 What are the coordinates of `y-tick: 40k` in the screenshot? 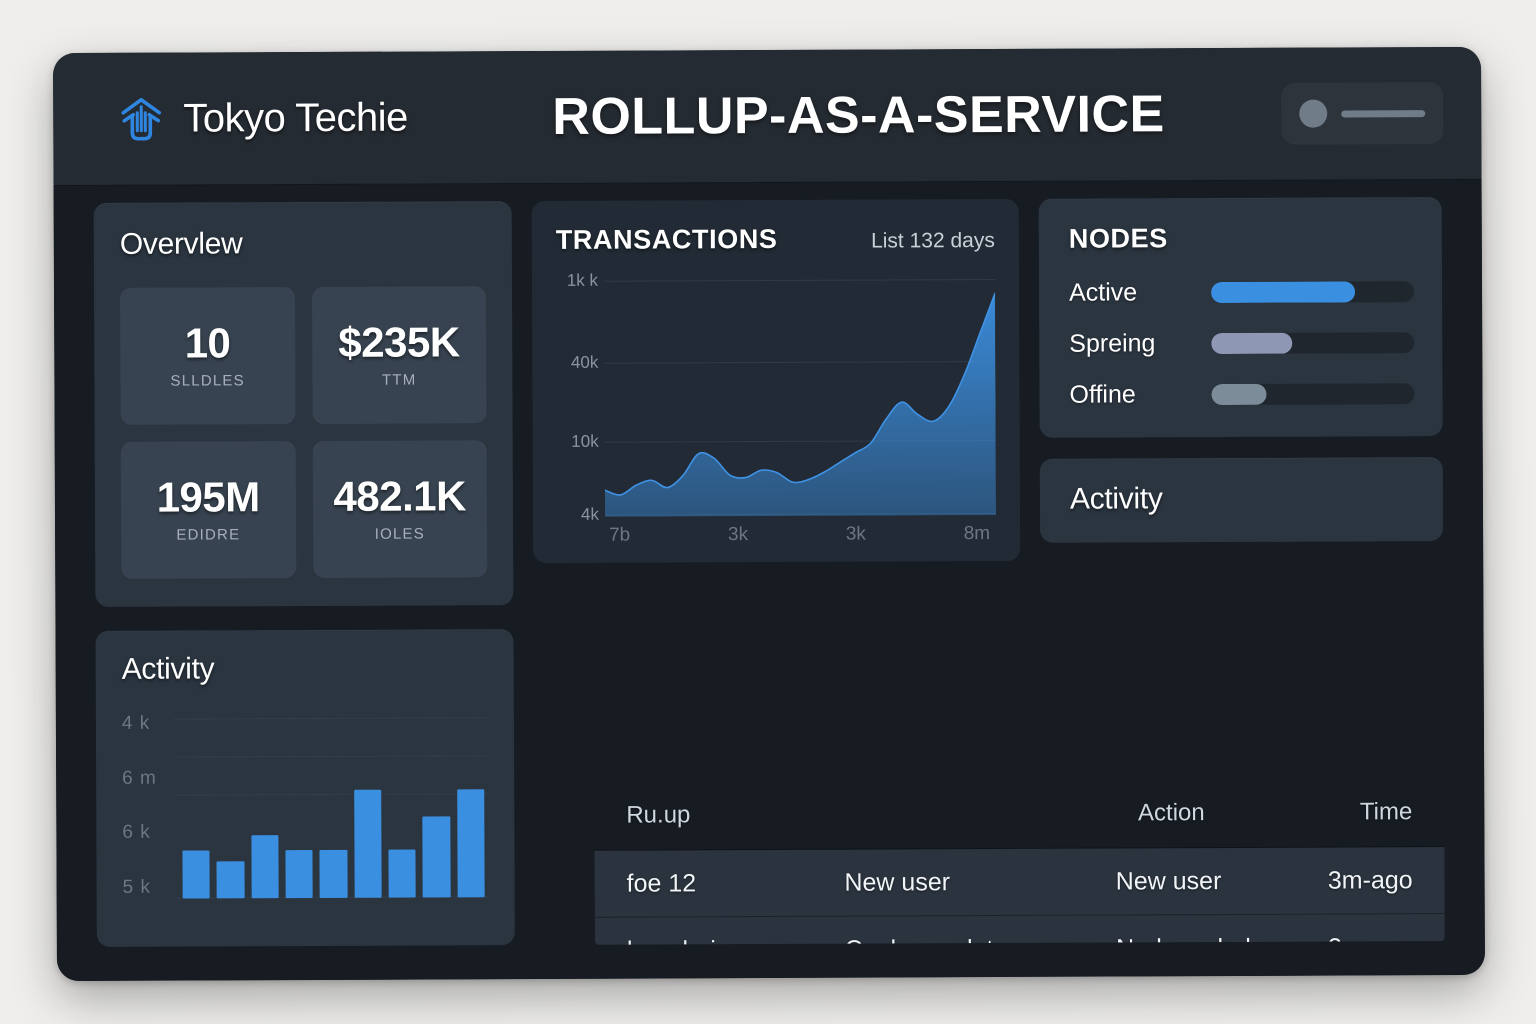 It's located at (584, 362).